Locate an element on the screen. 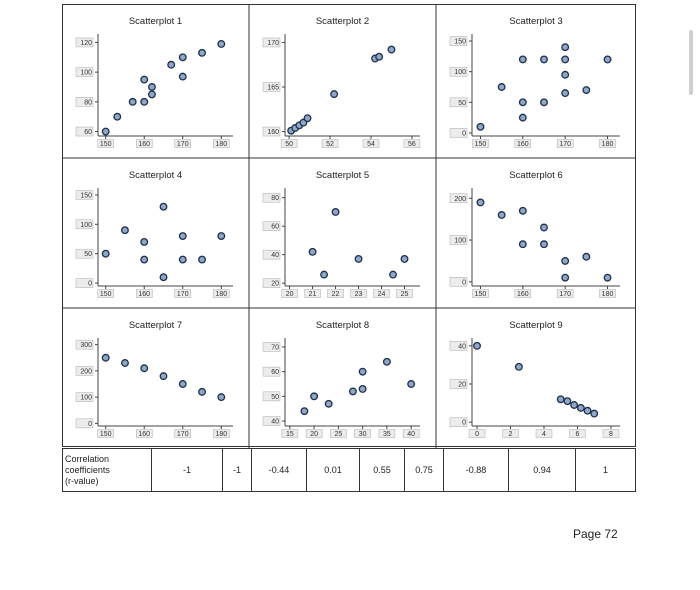  y-tick-label: 40 is located at coordinates (275, 255).